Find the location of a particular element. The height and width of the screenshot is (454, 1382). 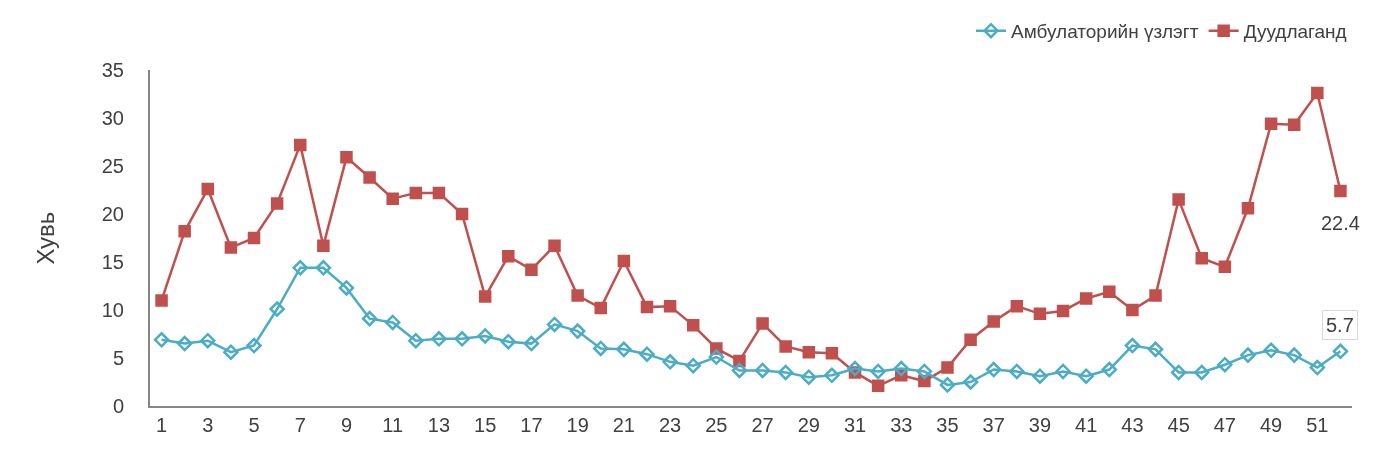

x-tick-label: 47 is located at coordinates (1224, 425).